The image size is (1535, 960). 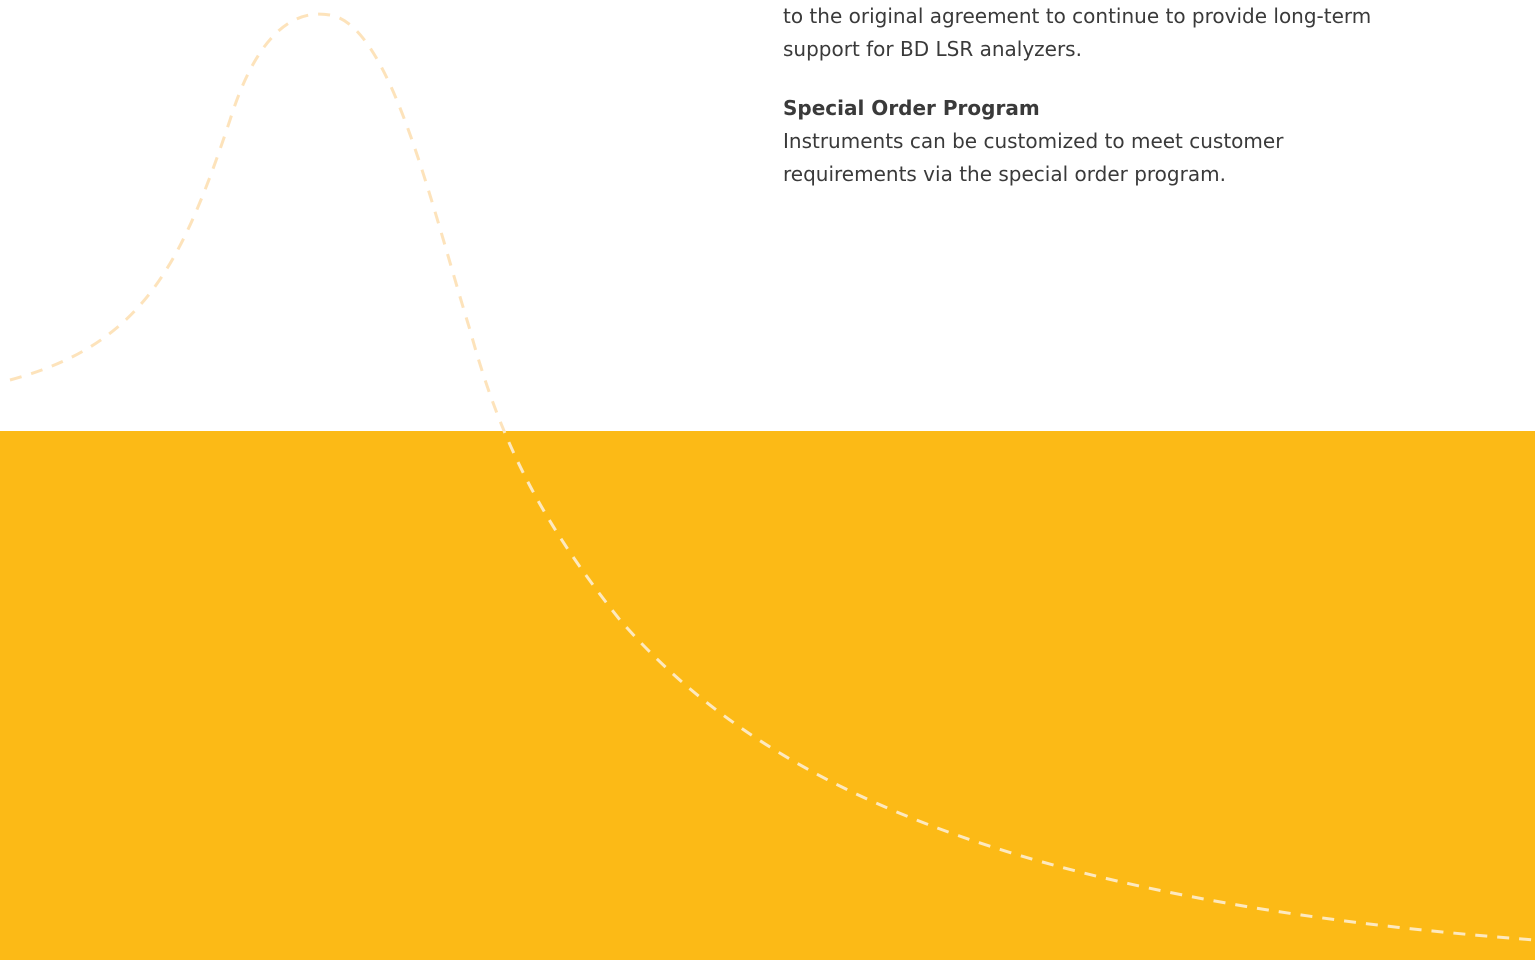 I want to click on special-order-heading: Special Order Program, so click(x=911, y=108).